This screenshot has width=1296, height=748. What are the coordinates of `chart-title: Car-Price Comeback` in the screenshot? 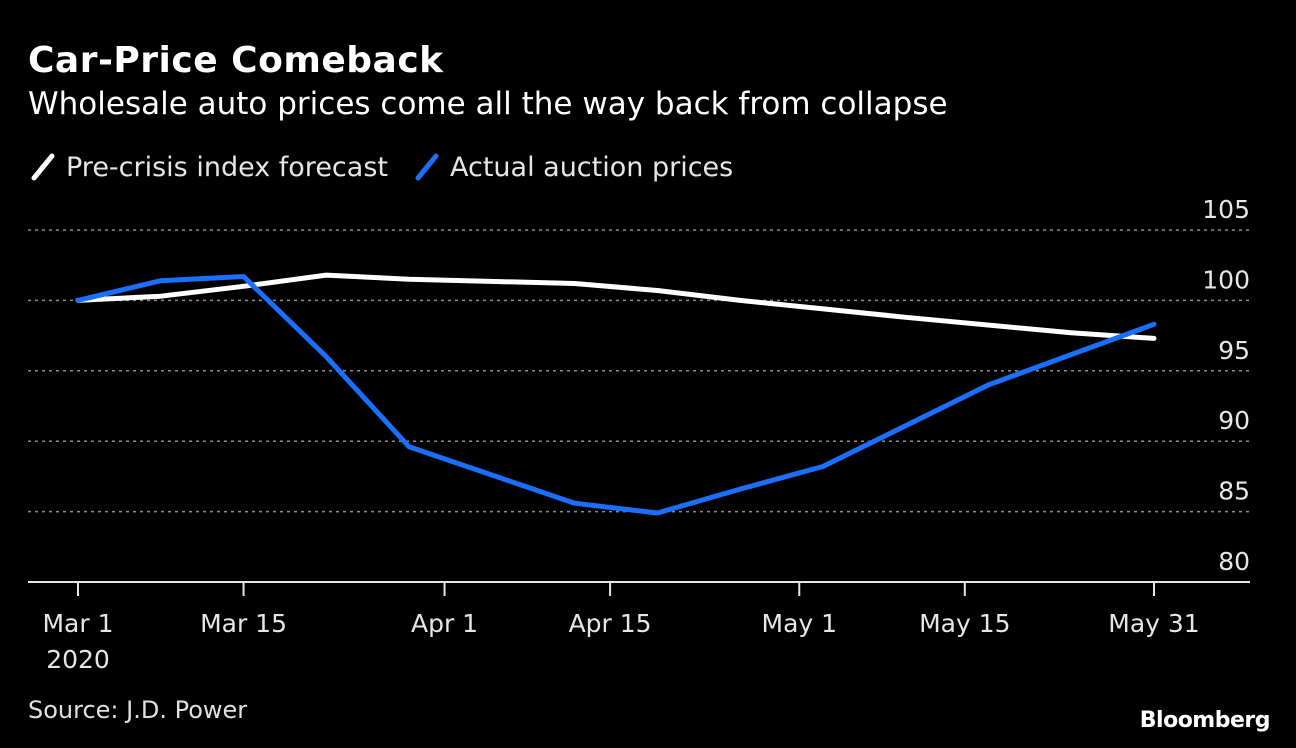 It's located at (236, 60).